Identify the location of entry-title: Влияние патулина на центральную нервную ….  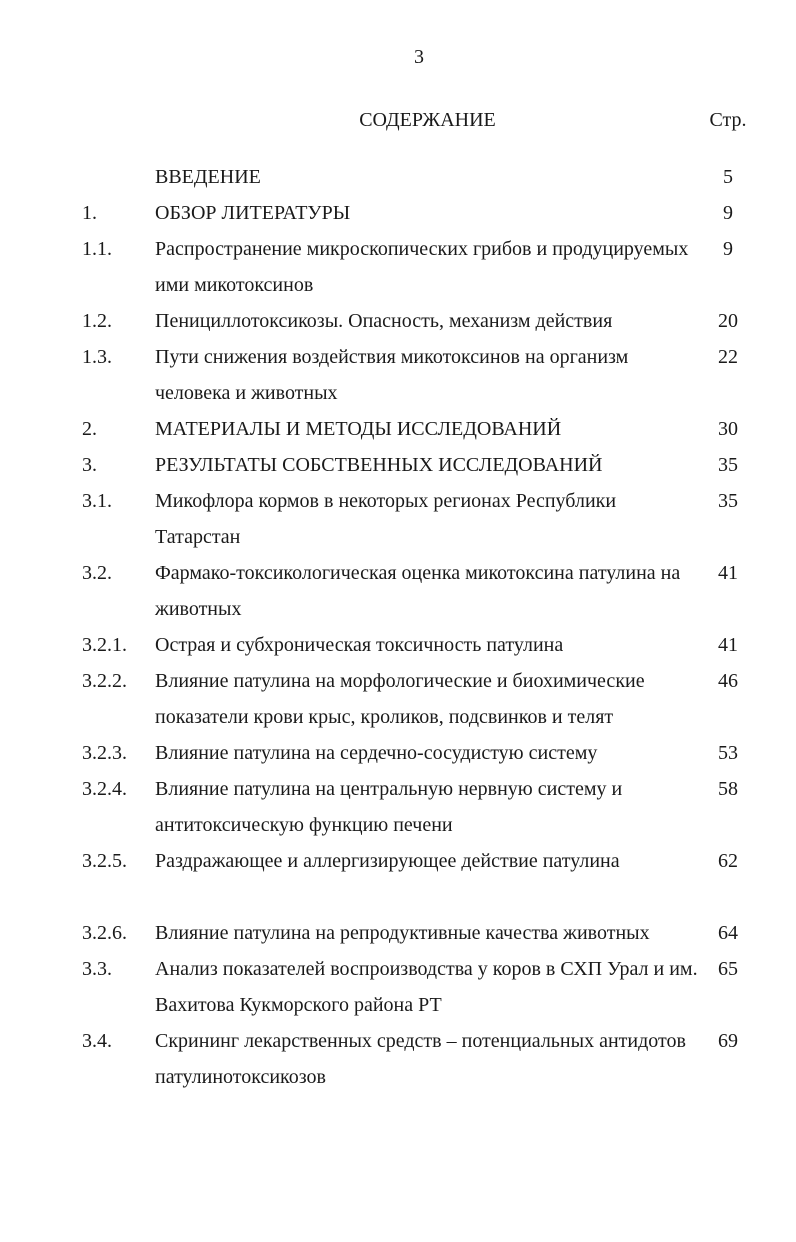
(389, 807).